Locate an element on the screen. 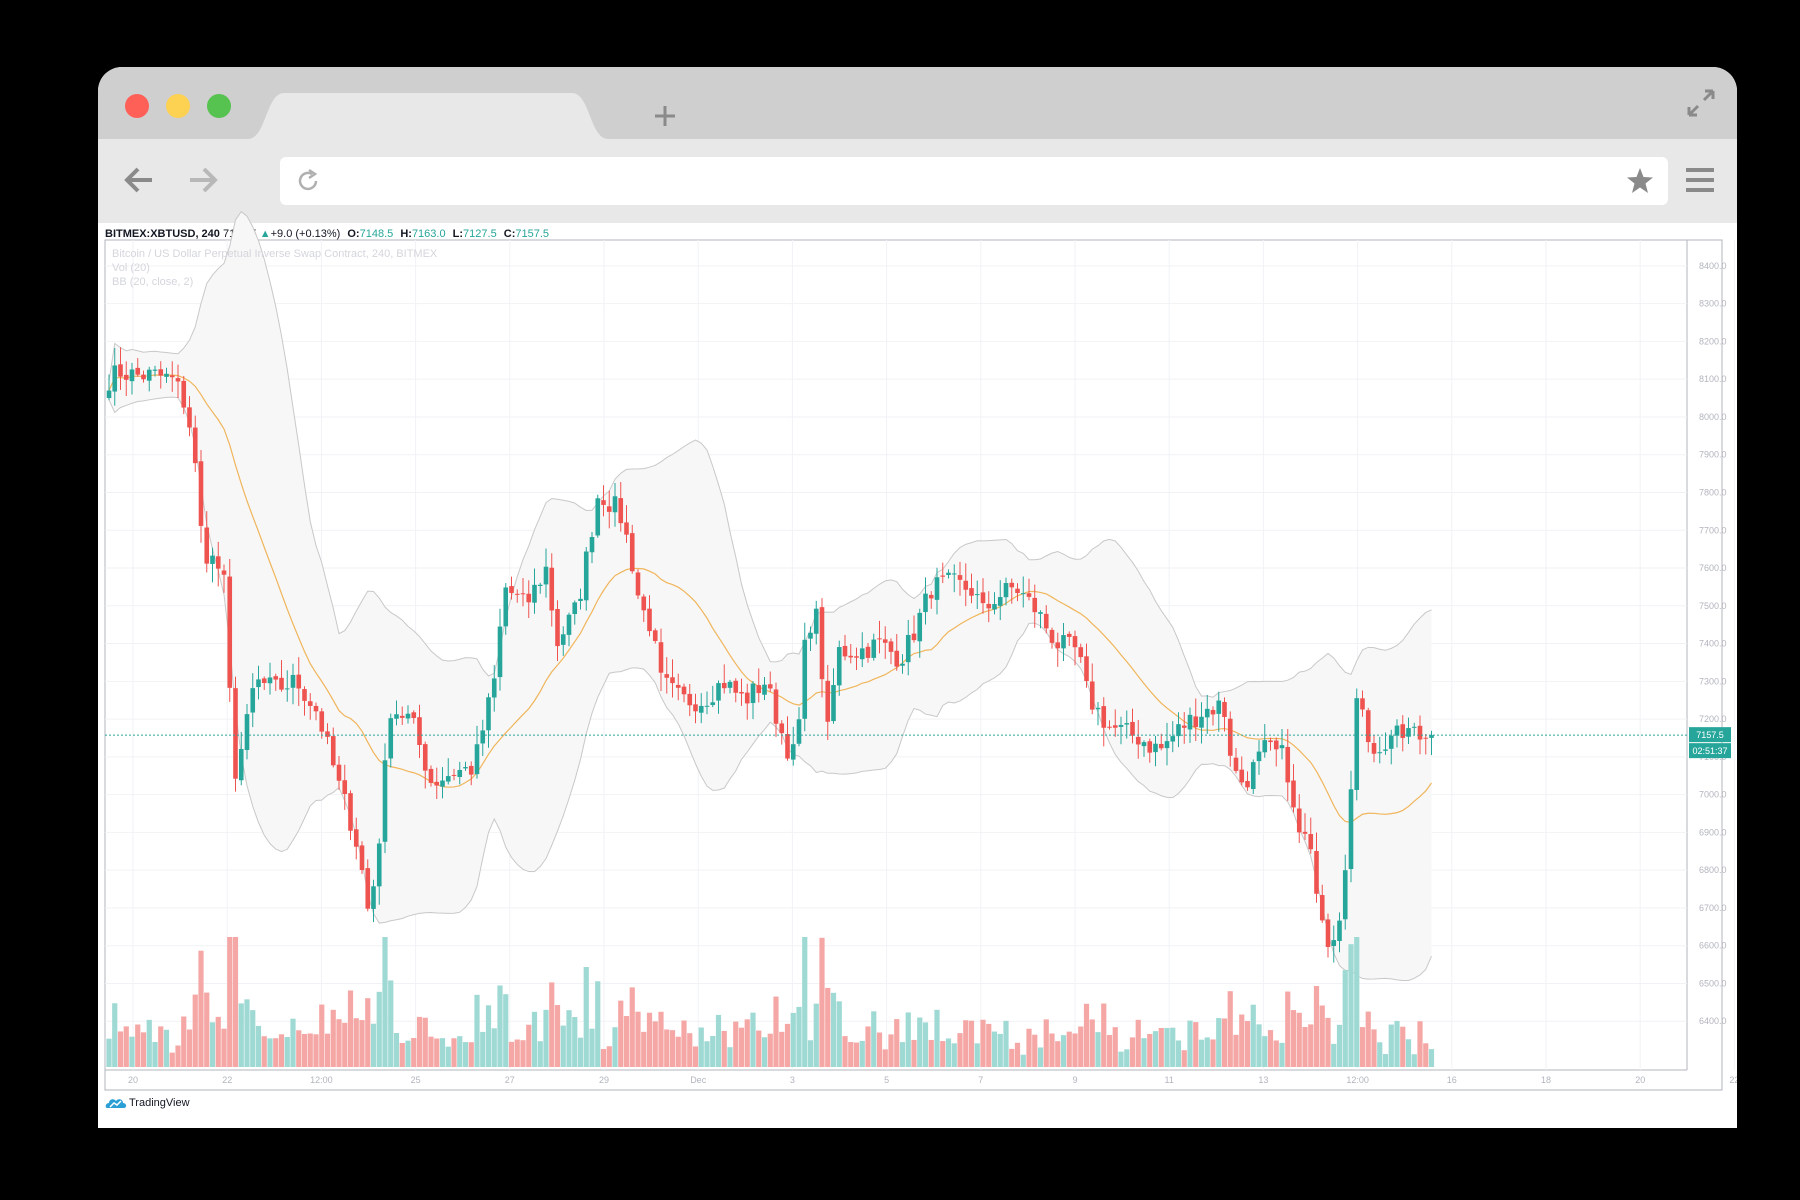 This screenshot has height=1200, width=1800. close-label: C: is located at coordinates (509, 234).